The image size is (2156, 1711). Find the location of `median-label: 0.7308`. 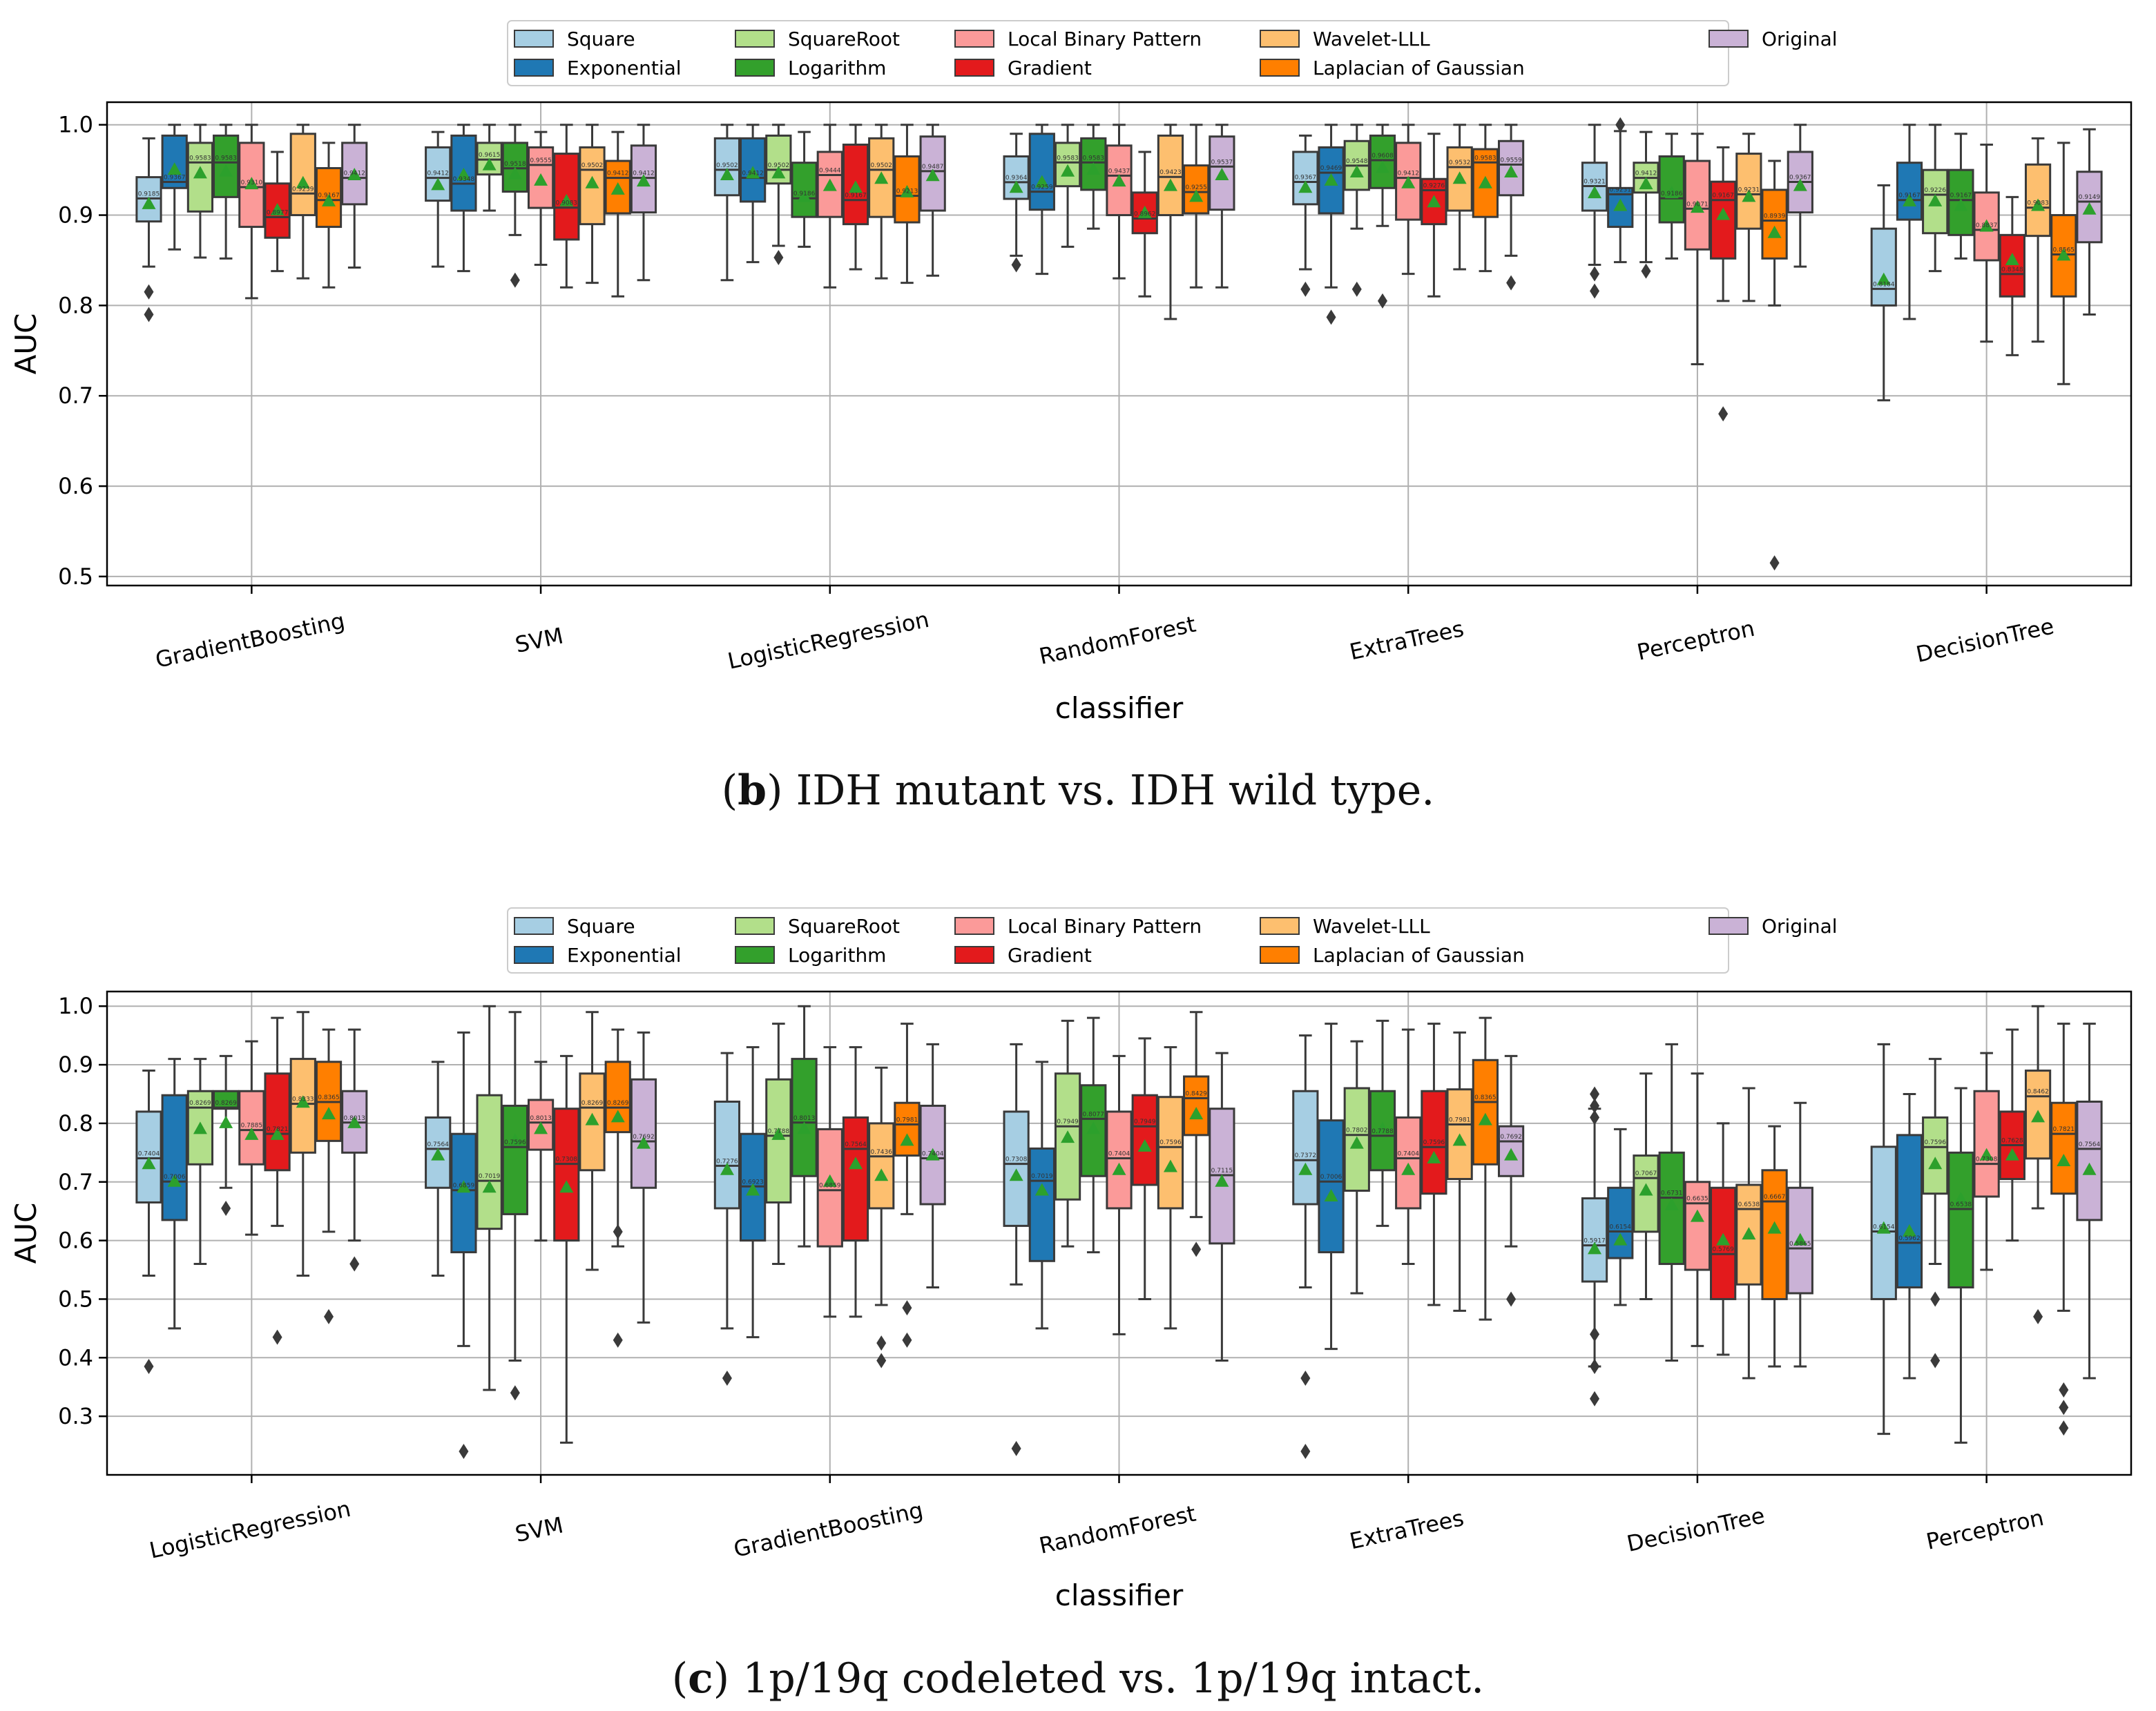

median-label: 0.7308 is located at coordinates (567, 1160).